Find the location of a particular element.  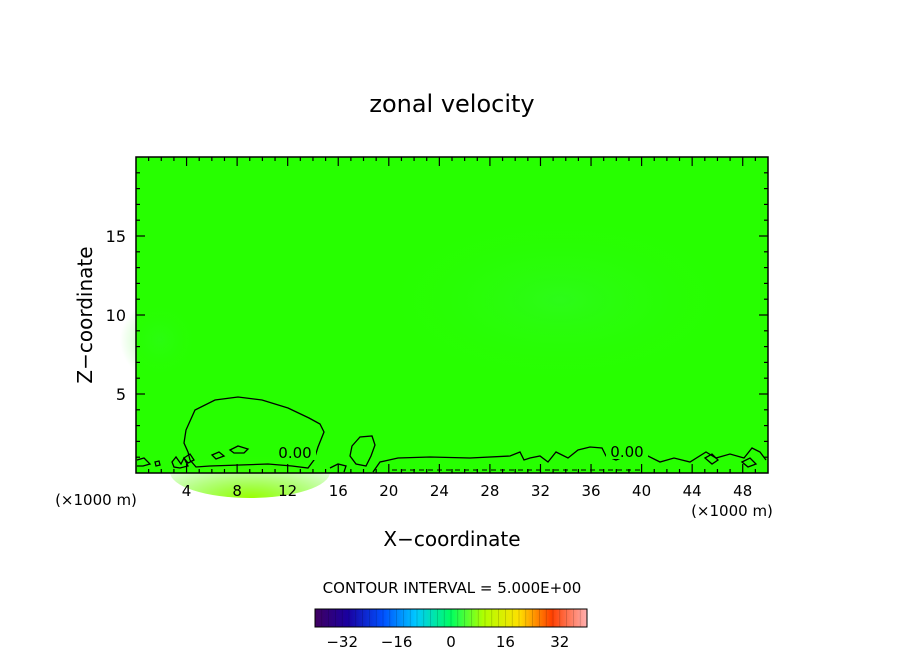

contour-label-1: 0.00 is located at coordinates (294, 453).